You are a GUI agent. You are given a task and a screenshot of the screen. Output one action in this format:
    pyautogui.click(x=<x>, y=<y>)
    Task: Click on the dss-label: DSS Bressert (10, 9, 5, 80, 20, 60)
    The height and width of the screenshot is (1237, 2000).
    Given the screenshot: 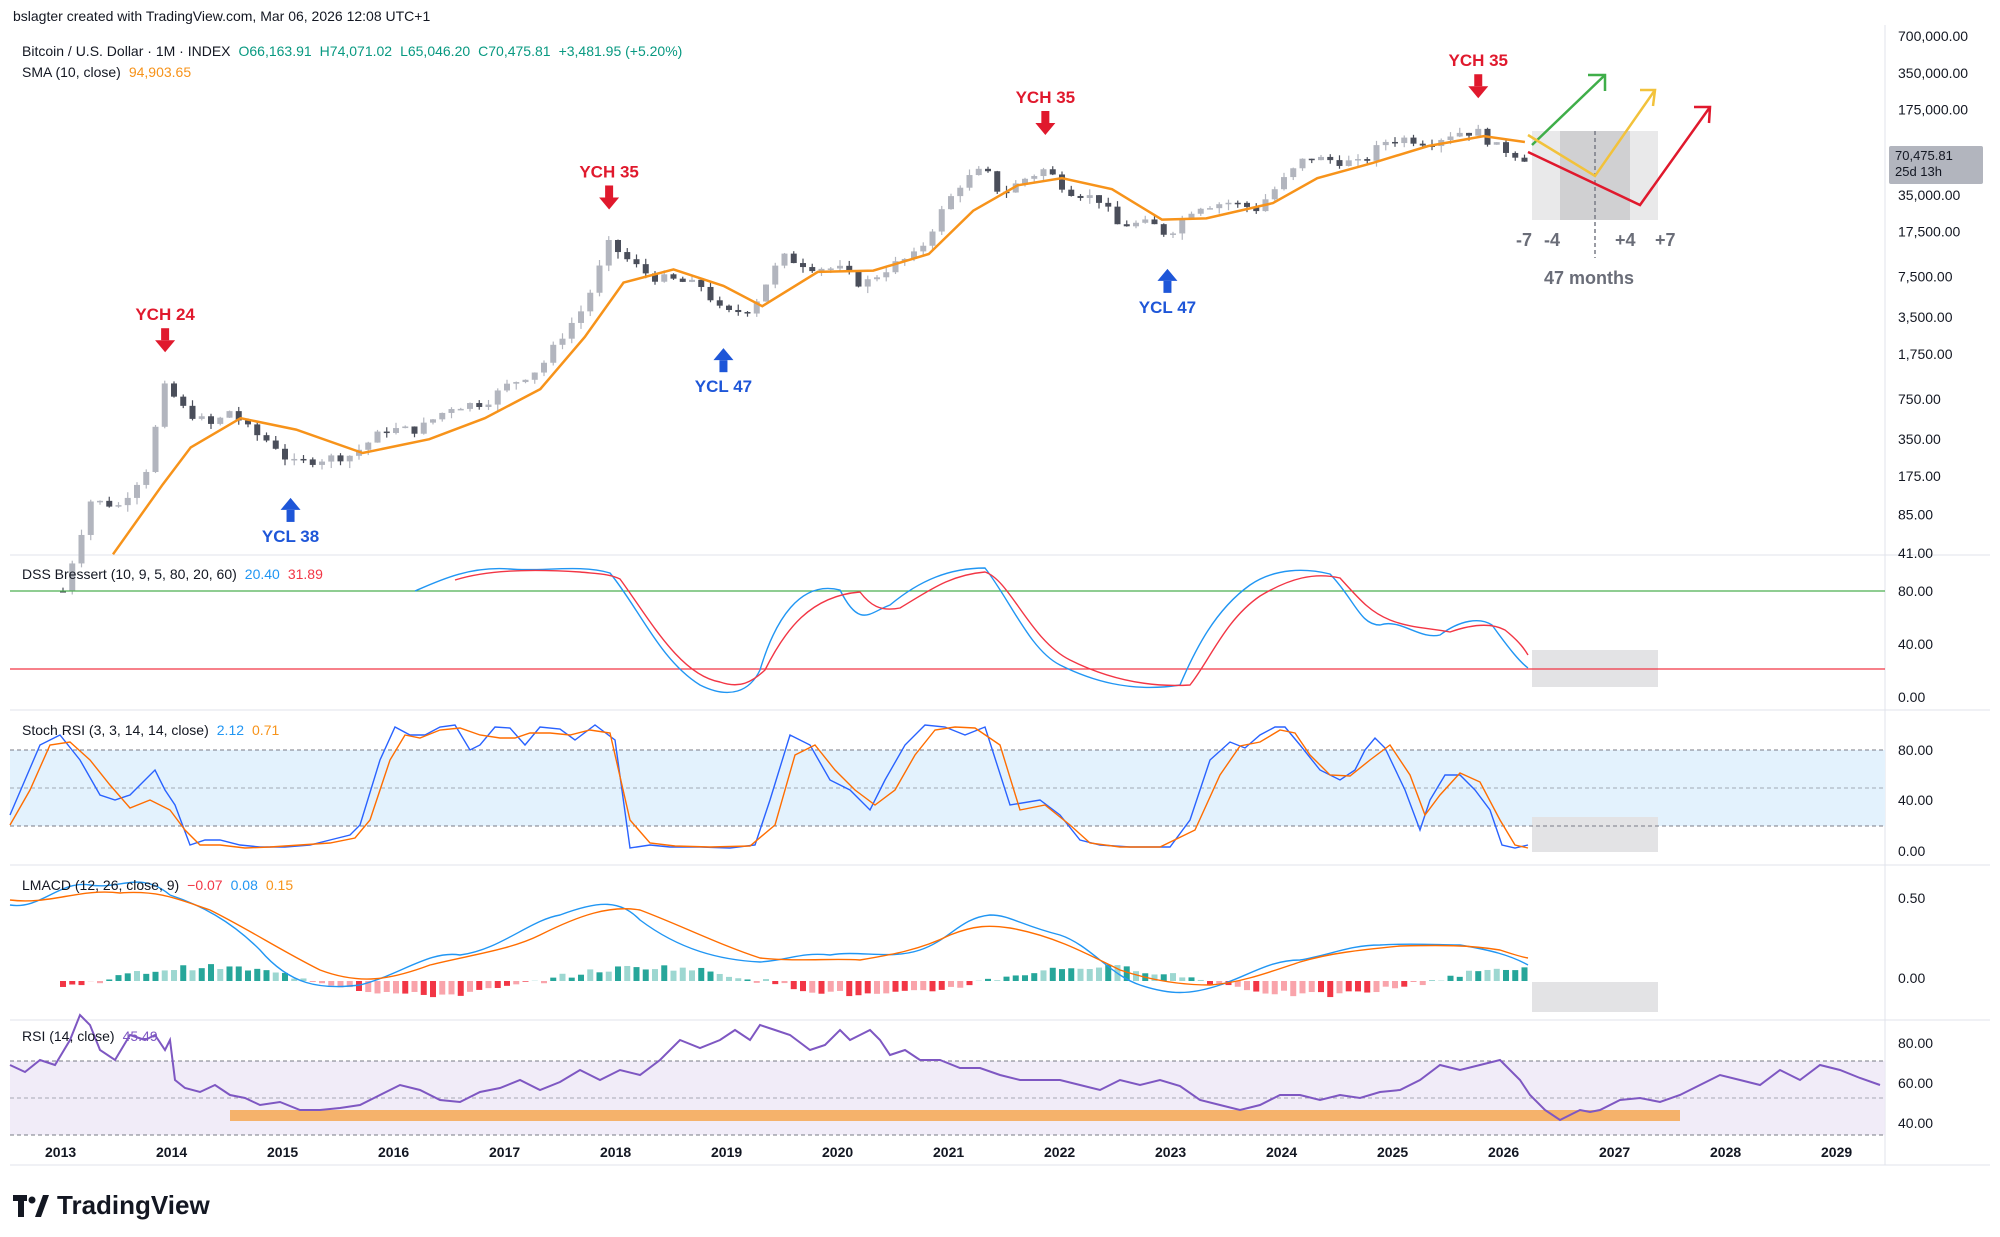 What is the action you would take?
    pyautogui.click(x=129, y=574)
    